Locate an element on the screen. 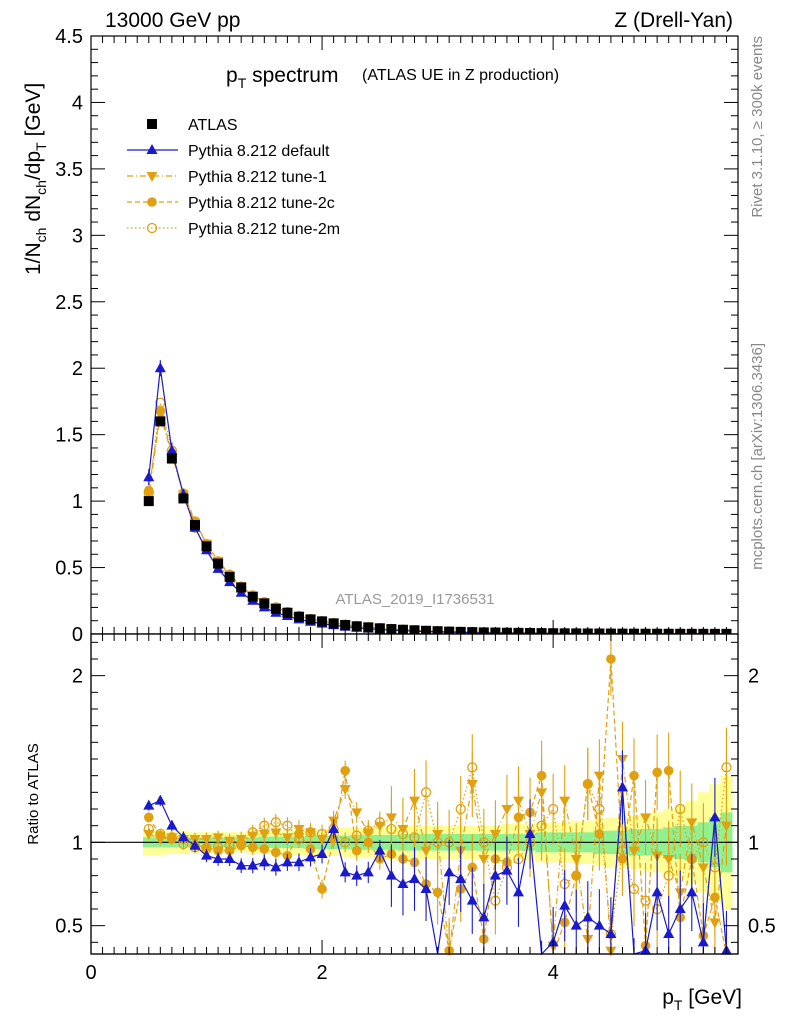  header-right: Z (Drell-Yan) is located at coordinates (673, 20).